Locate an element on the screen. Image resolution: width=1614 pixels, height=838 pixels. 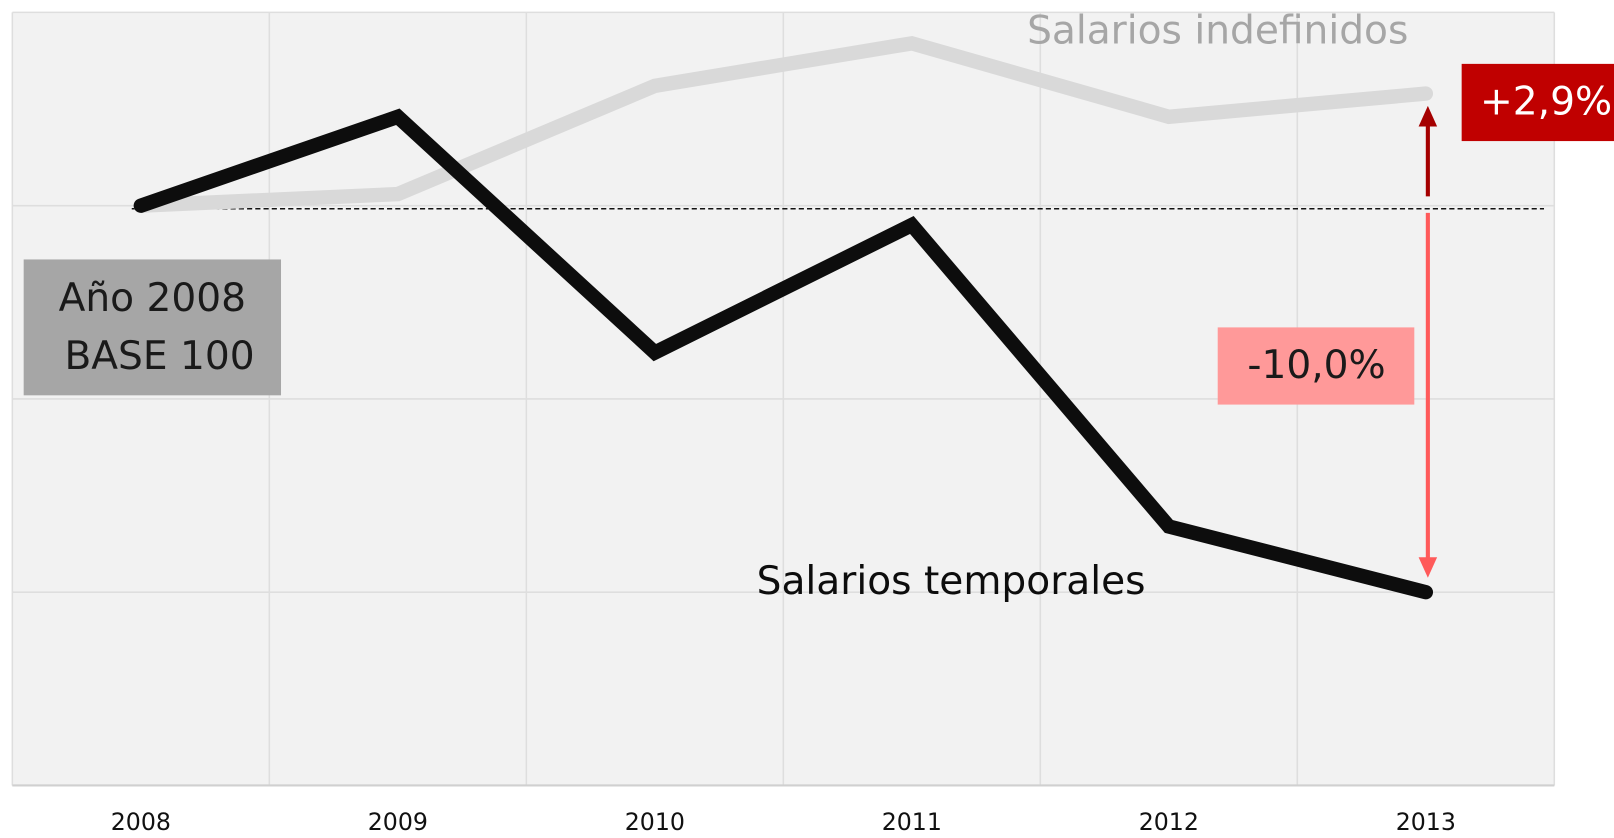
change-label: +2,9% is located at coordinates (1546, 102).